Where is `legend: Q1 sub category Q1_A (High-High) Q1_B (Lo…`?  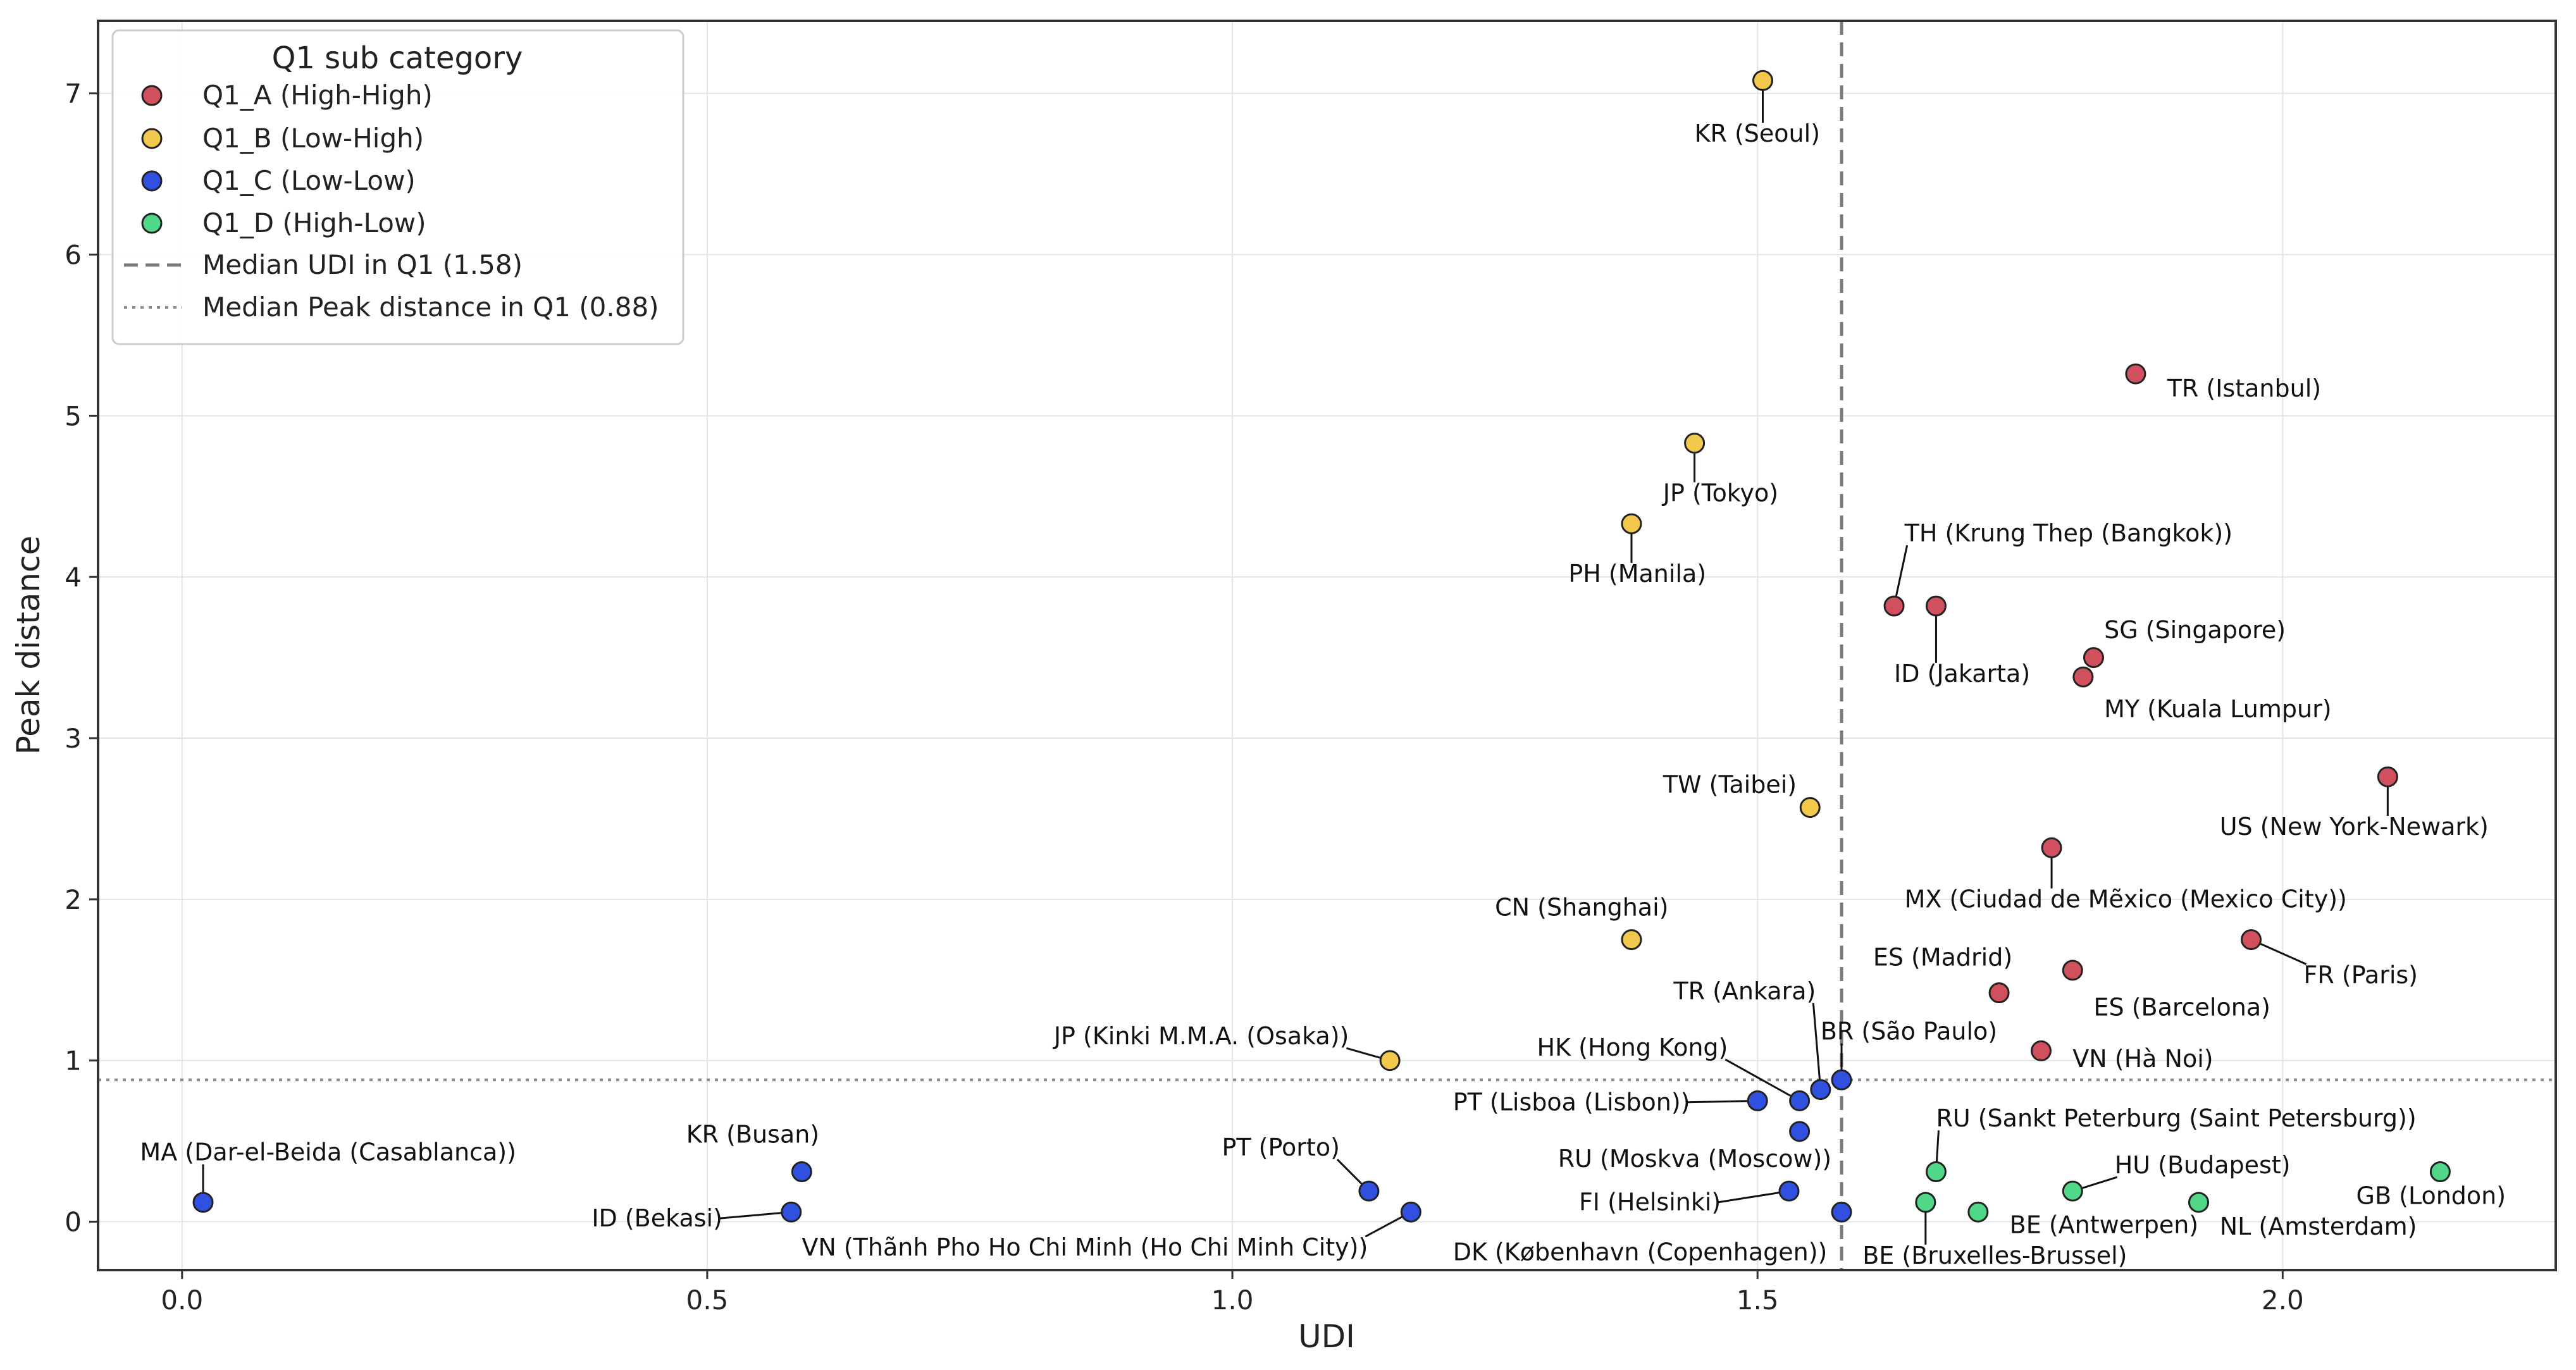 legend: Q1 sub category Q1_A (High-High) Q1_B (Lo… is located at coordinates (398, 187).